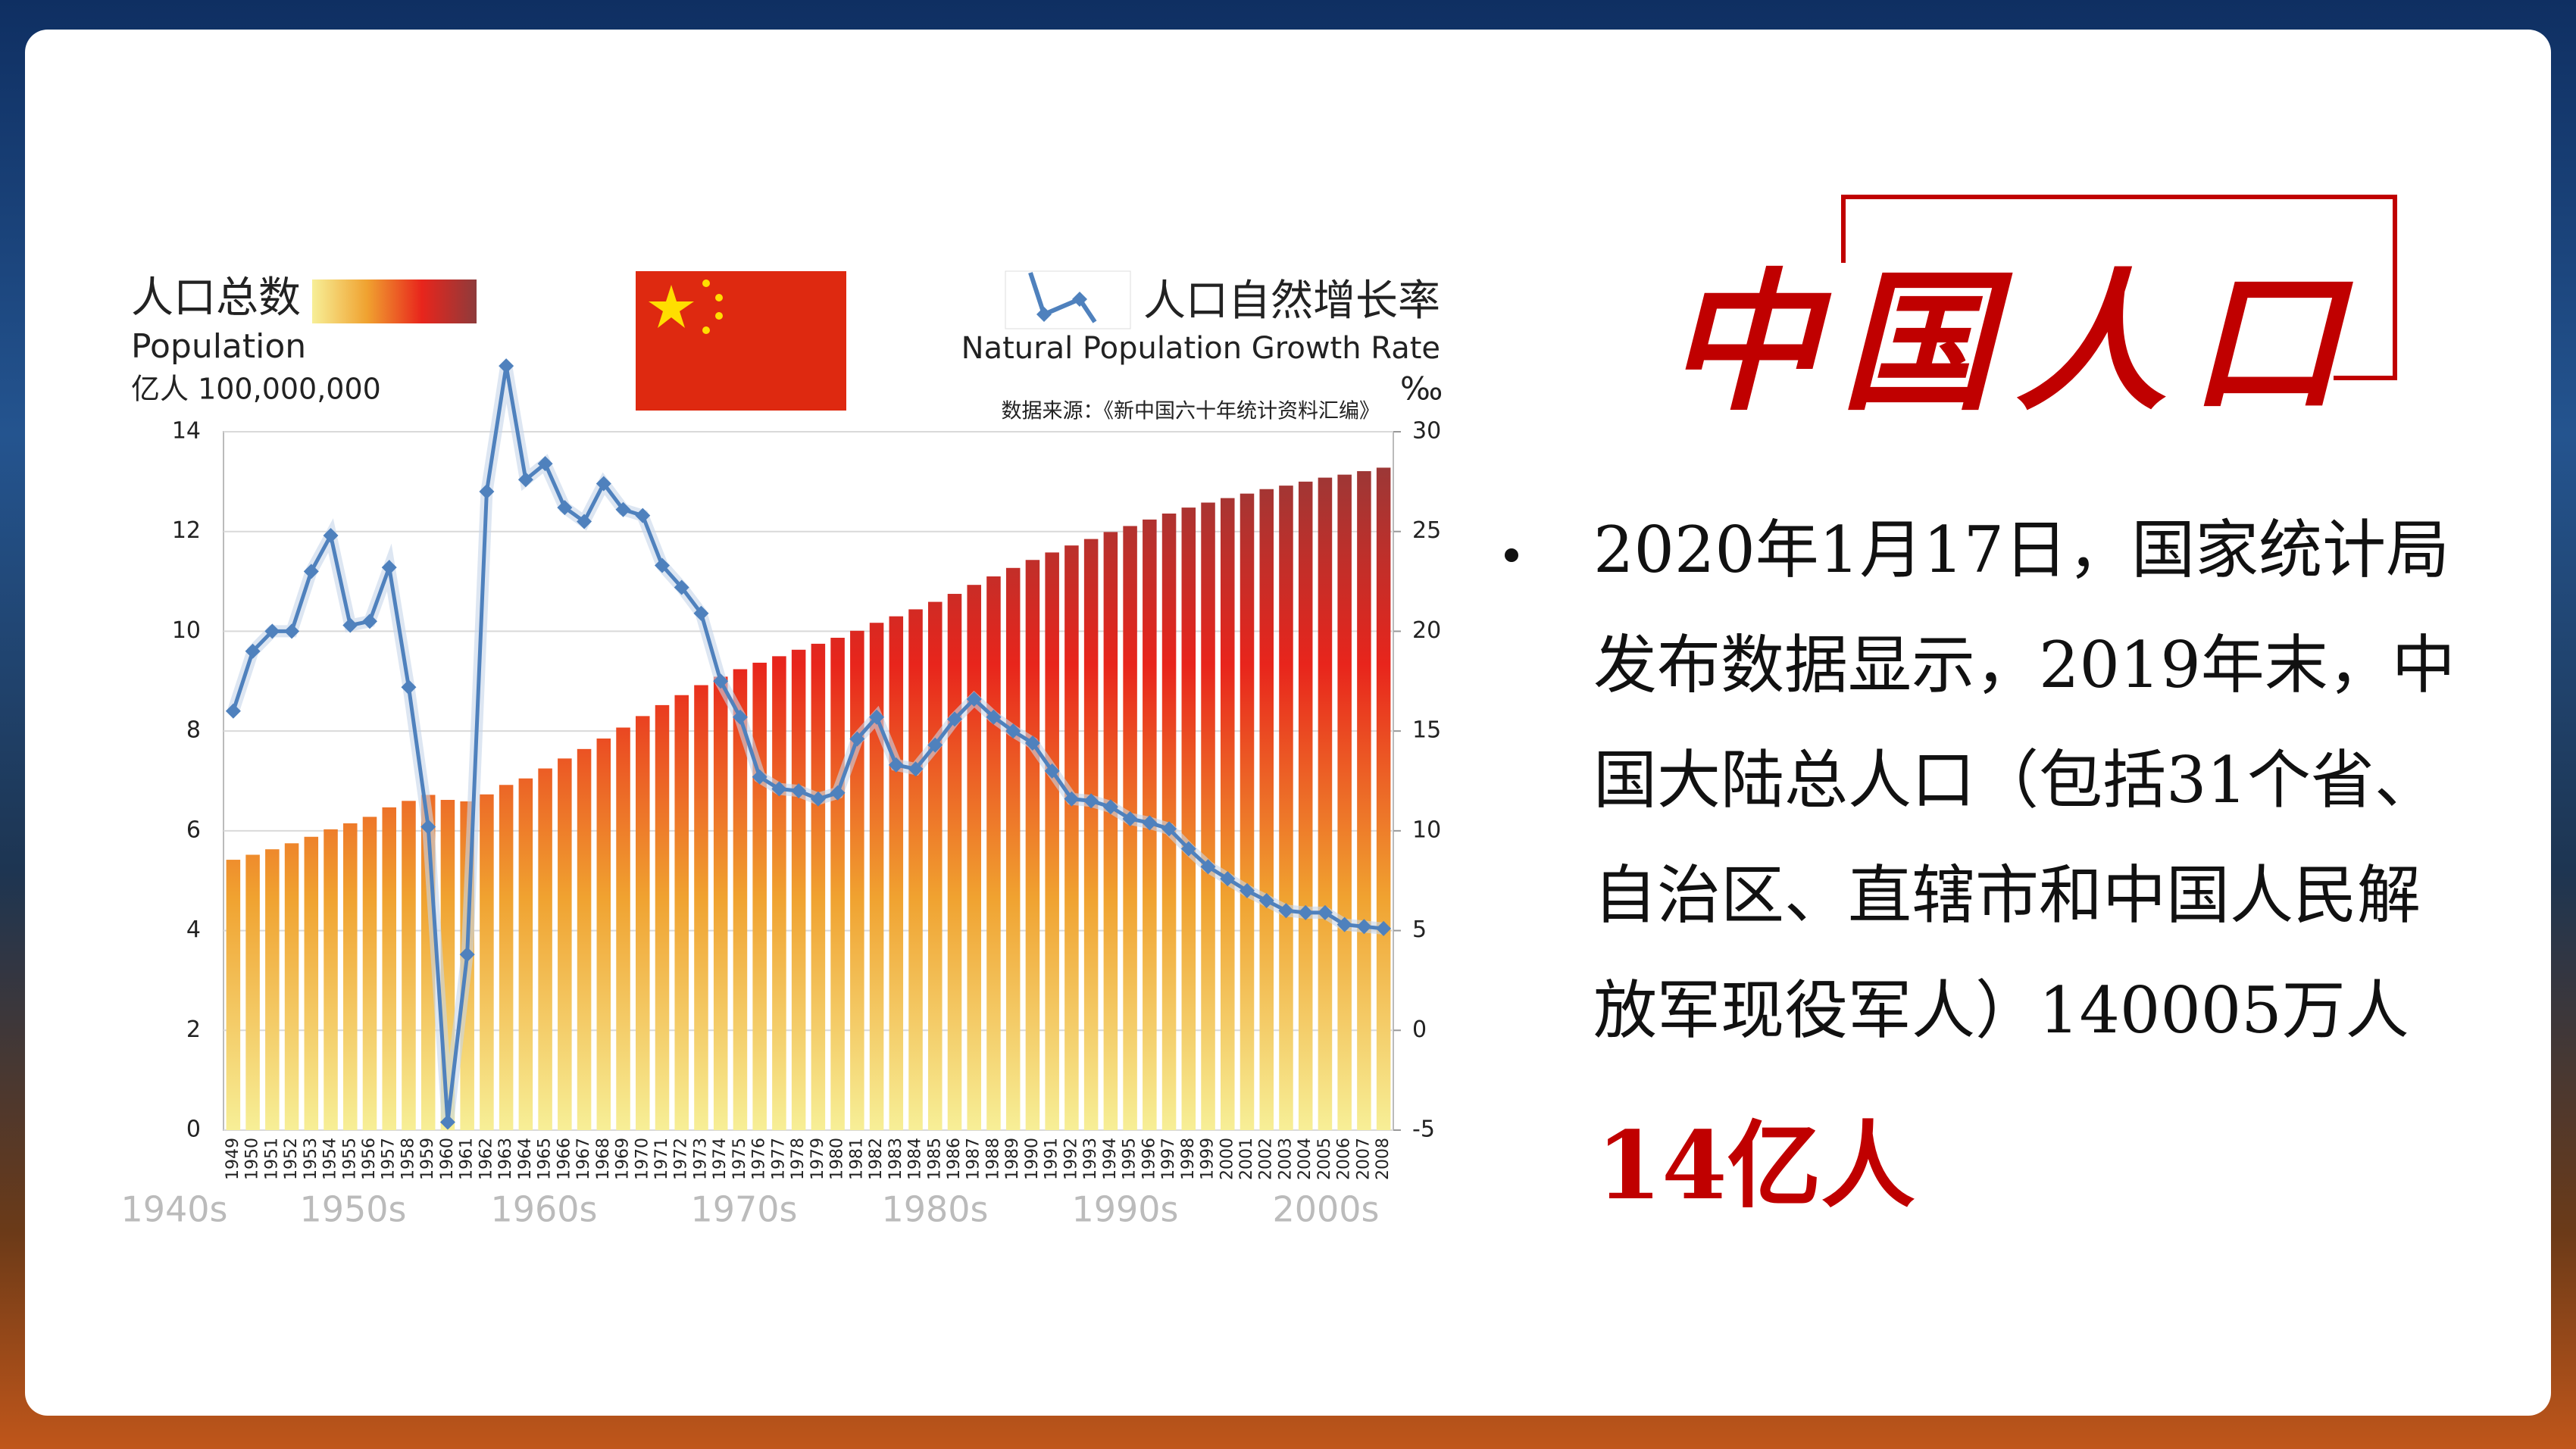 This screenshot has height=1449, width=2576. Describe the element at coordinates (720, 1159) in the screenshot. I see `x-tick-label: 1974` at that location.